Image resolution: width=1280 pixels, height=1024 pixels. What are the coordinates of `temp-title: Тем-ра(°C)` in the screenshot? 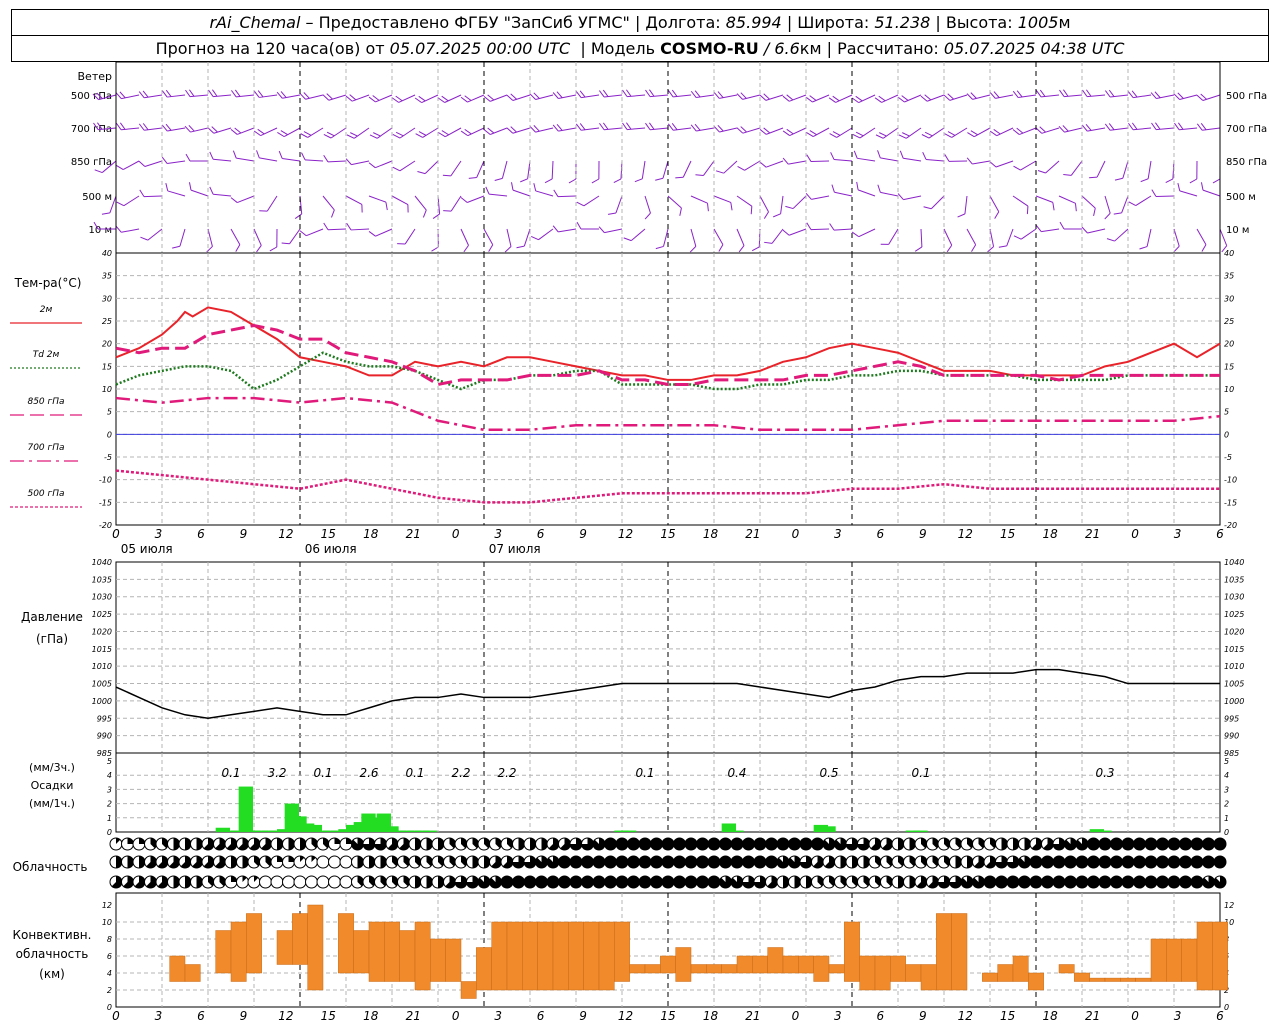 It's located at (48, 283).